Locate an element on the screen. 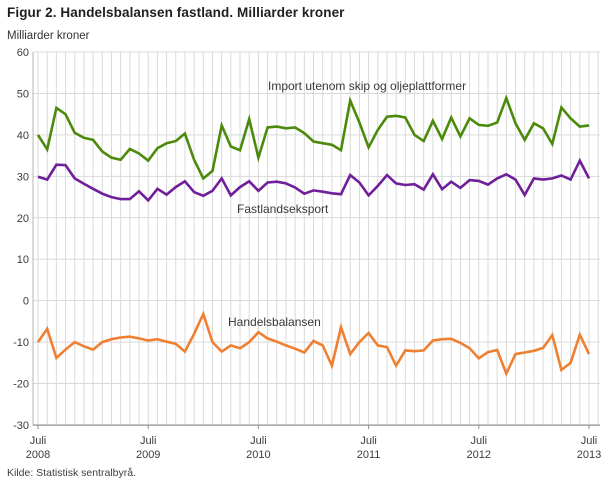  y-tick-label: 60 is located at coordinates (23, 53).